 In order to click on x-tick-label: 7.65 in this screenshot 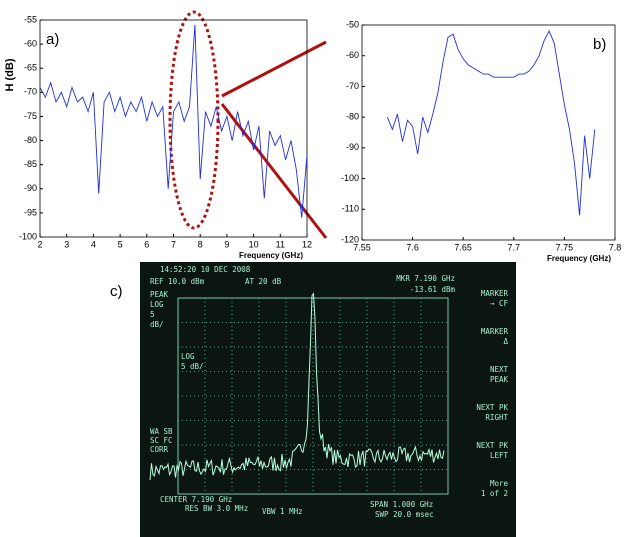, I will do `click(463, 247)`.